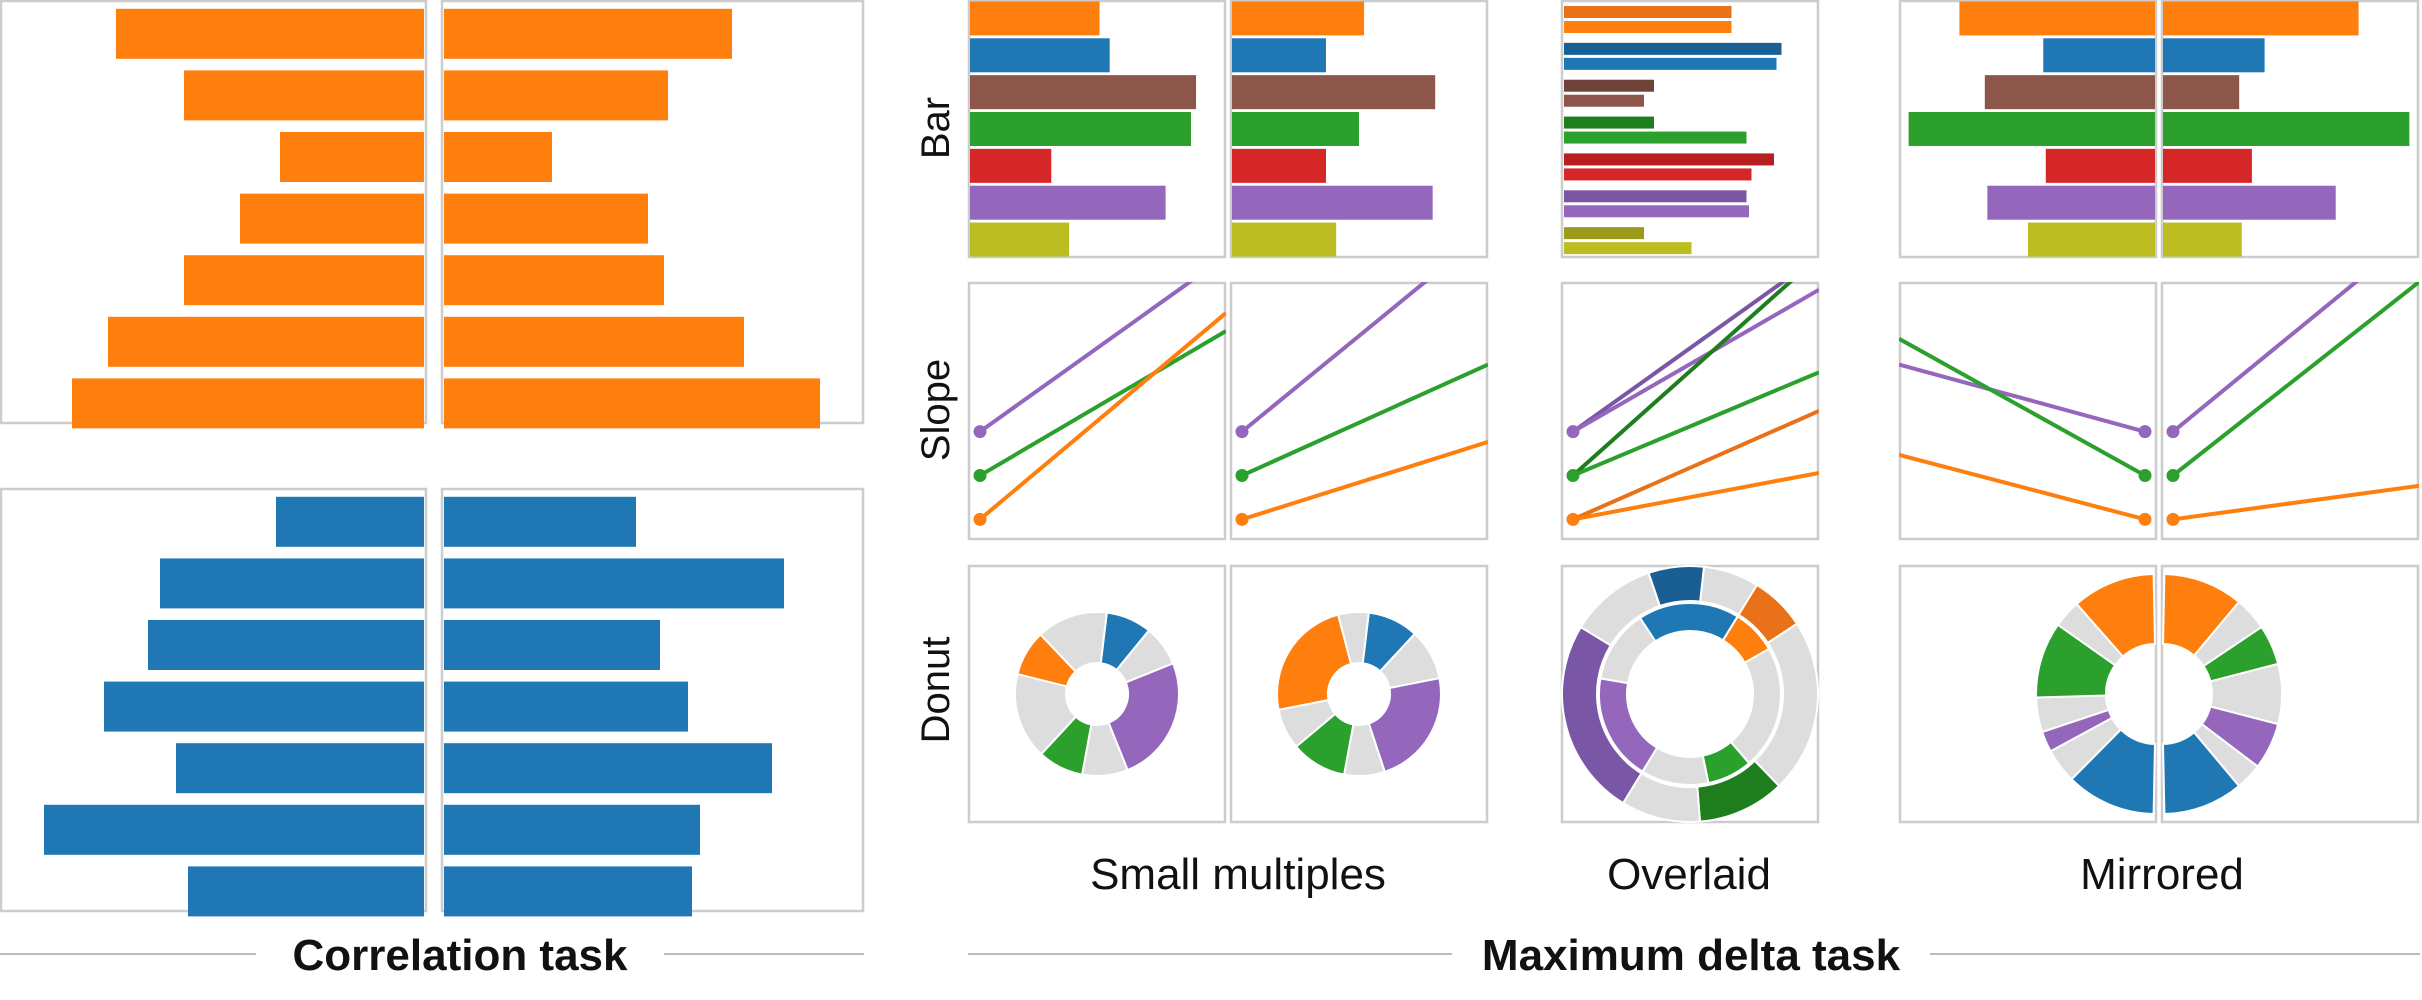  What do you see at coordinates (2173, 519) in the screenshot?
I see `slope-mirrored-dot-right` at bounding box center [2173, 519].